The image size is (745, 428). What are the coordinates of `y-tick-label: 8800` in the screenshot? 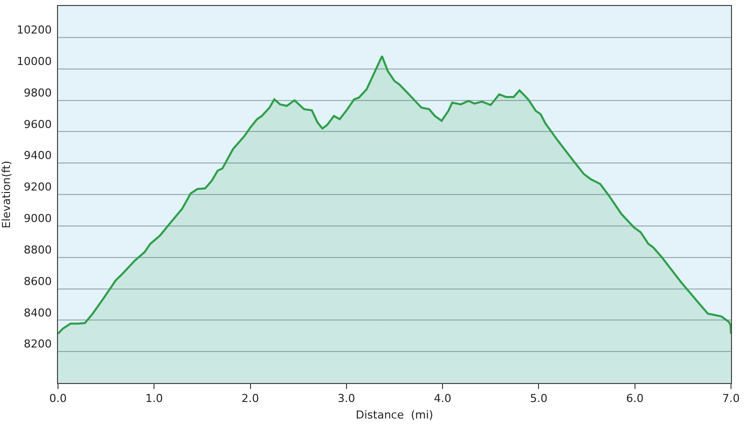 It's located at (38, 249).